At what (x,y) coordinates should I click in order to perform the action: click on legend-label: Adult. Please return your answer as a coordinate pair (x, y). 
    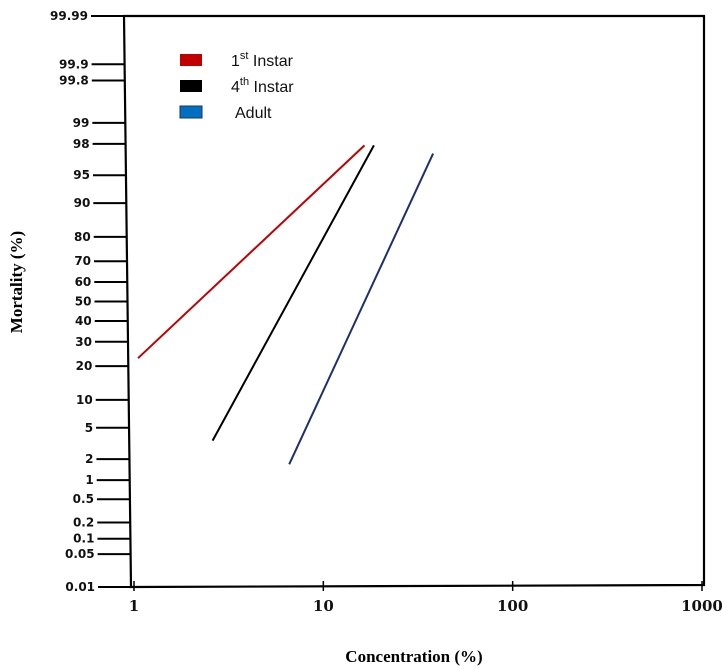
    Looking at the image, I should click on (253, 113).